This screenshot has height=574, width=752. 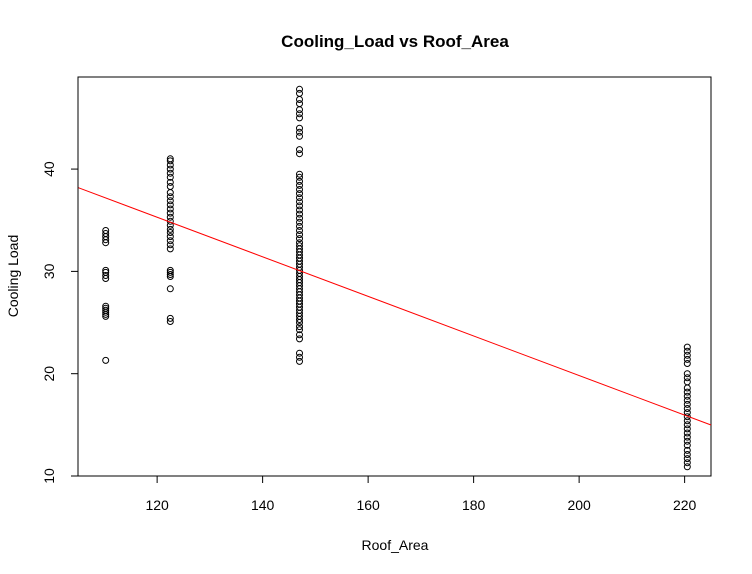 What do you see at coordinates (685, 505) in the screenshot?
I see `x-tick-label: 220` at bounding box center [685, 505].